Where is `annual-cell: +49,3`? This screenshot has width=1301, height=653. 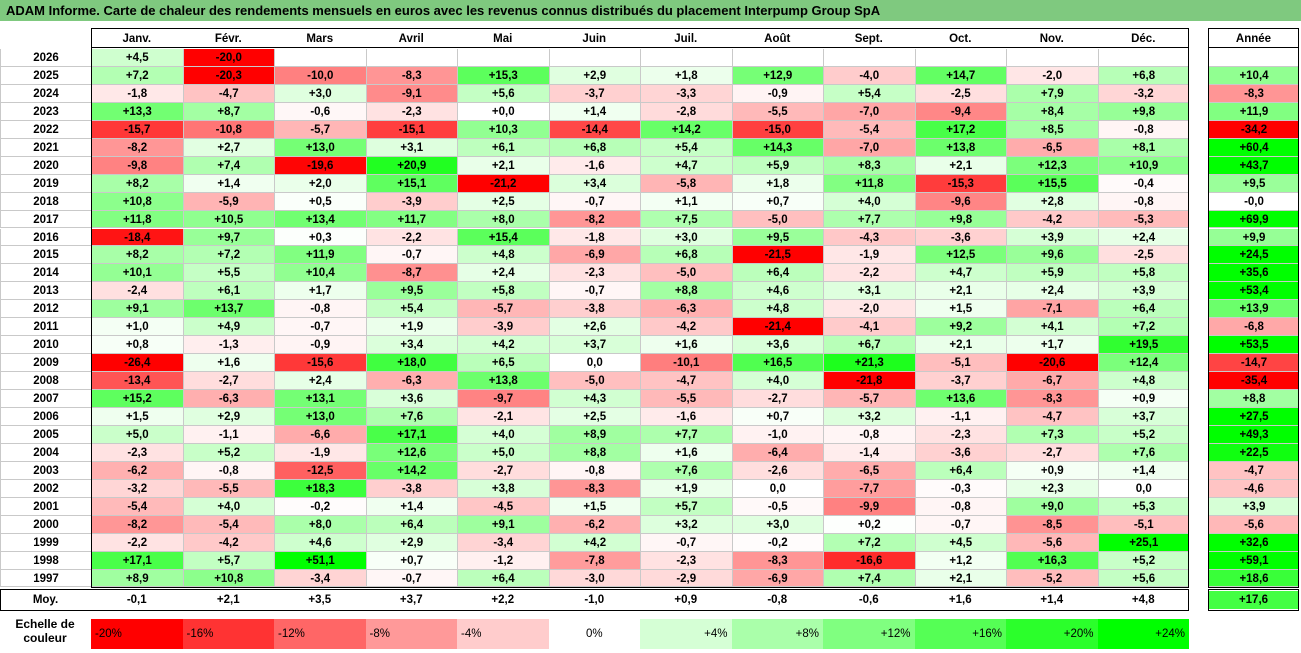
annual-cell: +49,3 is located at coordinates (1253, 434).